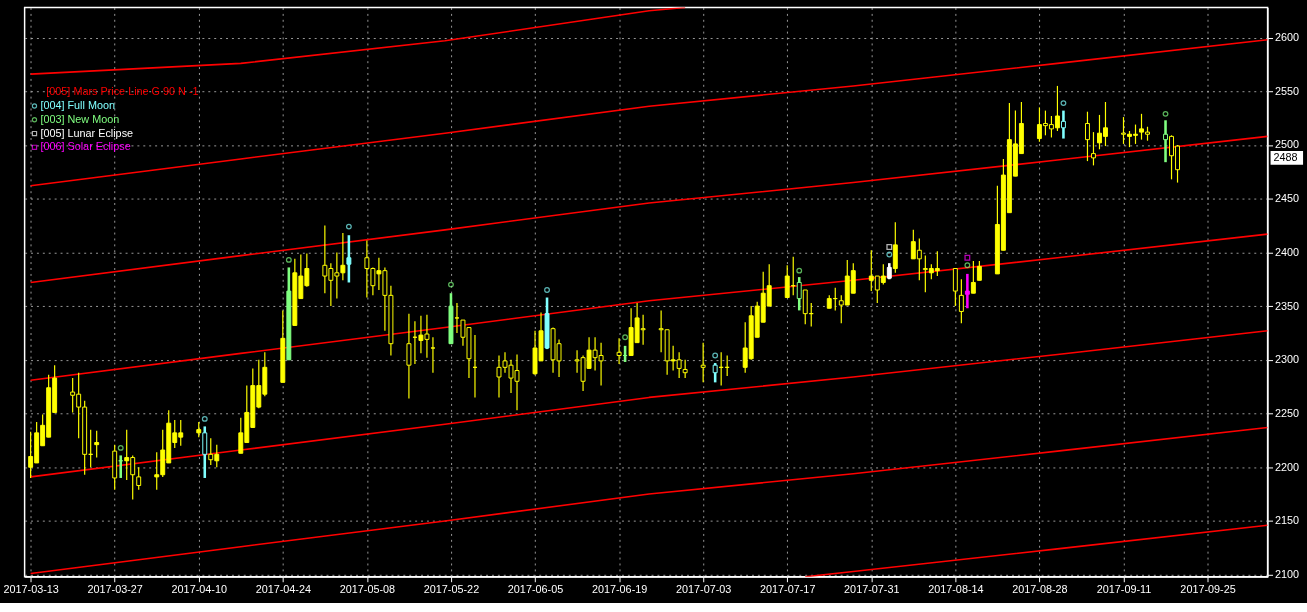  I want to click on y-tick-label: 2500, so click(1287, 144).